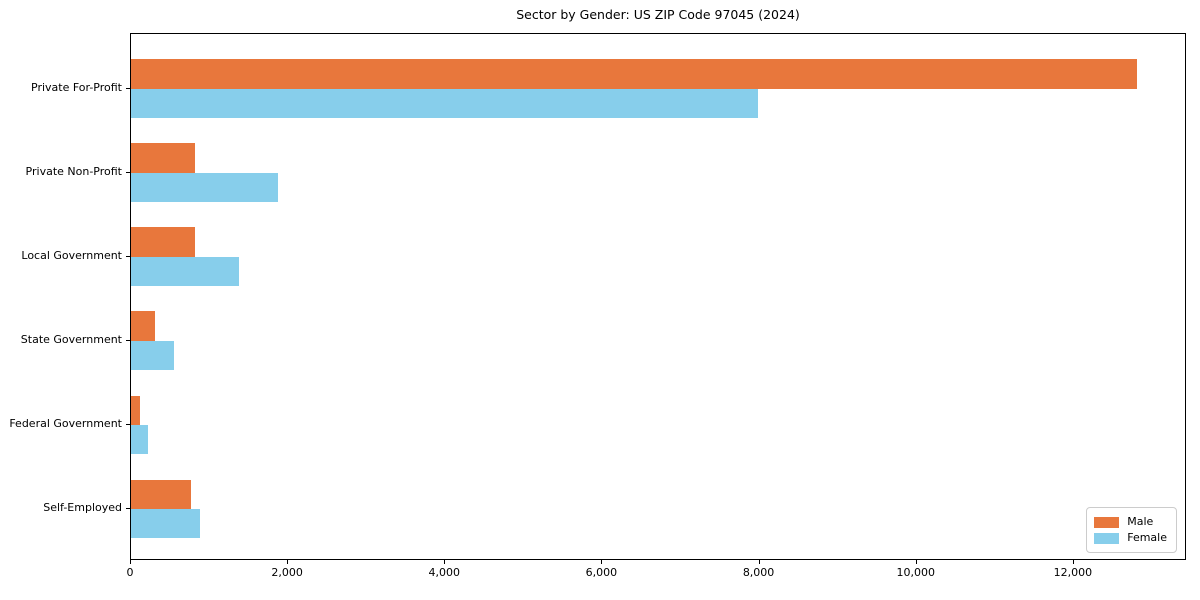 The image size is (1200, 600). I want to click on legend-item-male: Male, so click(1130, 522).